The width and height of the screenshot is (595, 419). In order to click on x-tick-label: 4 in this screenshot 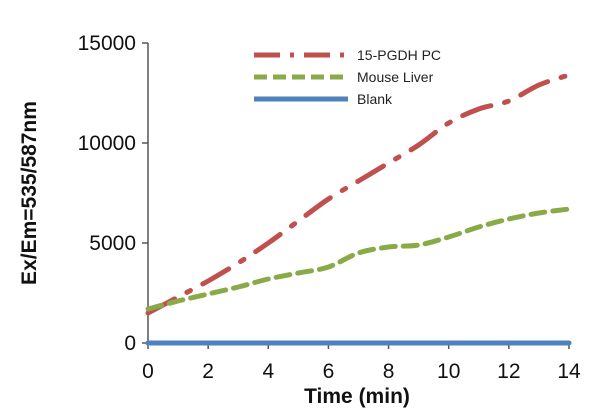, I will do `click(268, 371)`.